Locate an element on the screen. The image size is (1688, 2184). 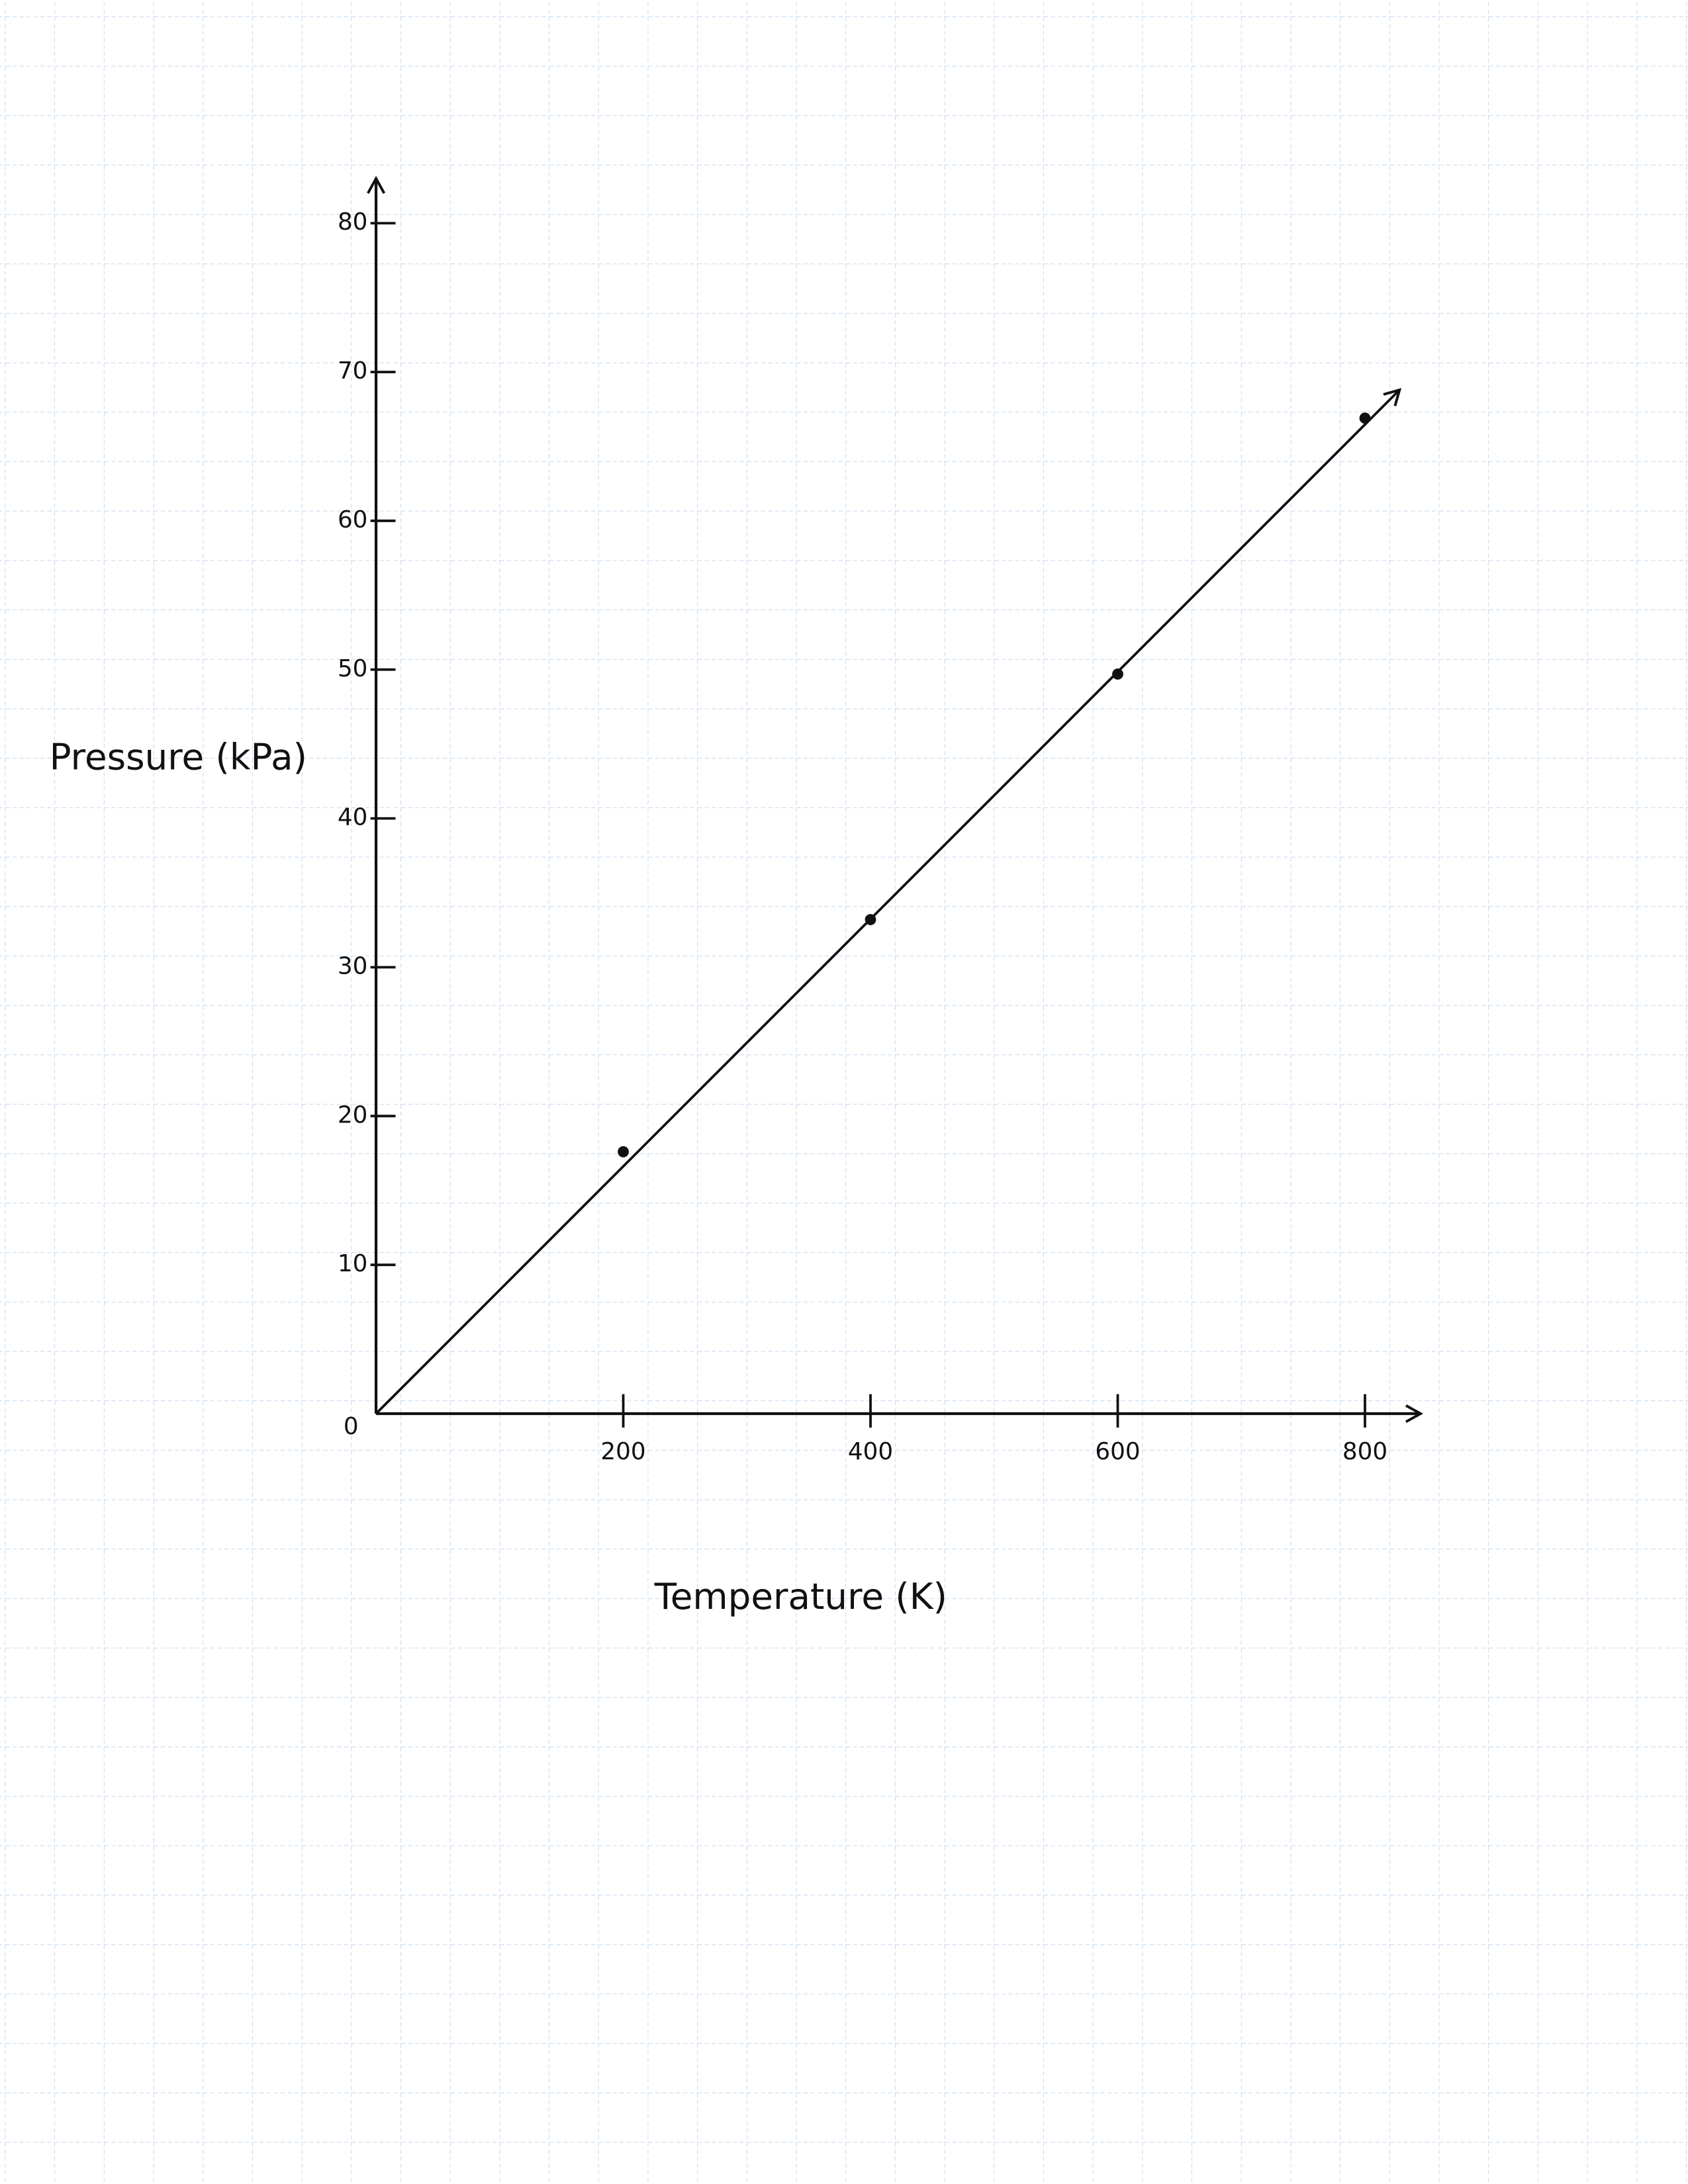
y-tick-label: 40 is located at coordinates (353, 818).